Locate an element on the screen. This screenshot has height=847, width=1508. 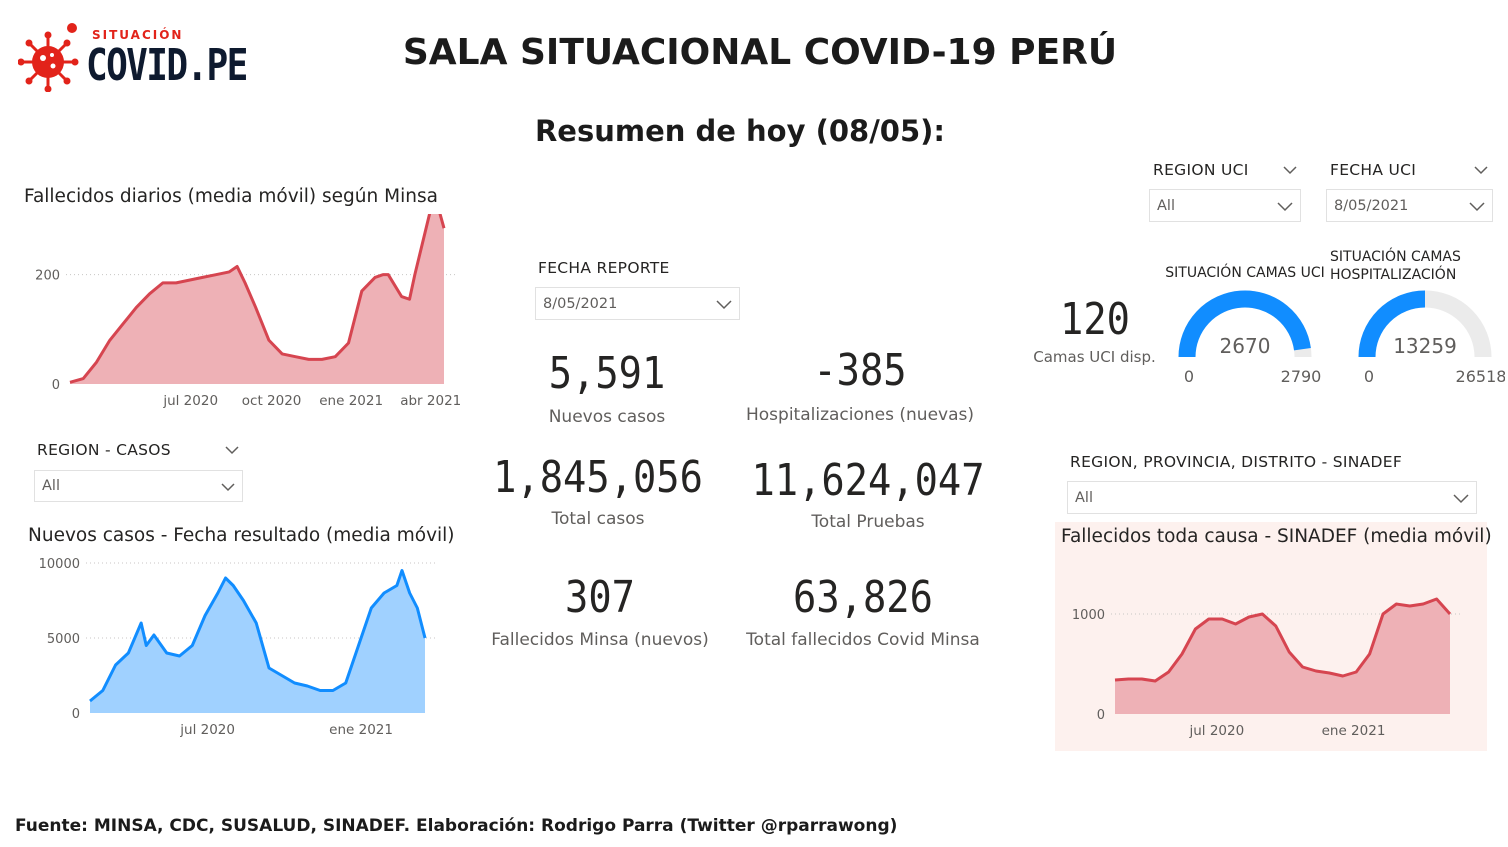
fecha-reporte-label: FECHA REPORTE is located at coordinates (604, 268).